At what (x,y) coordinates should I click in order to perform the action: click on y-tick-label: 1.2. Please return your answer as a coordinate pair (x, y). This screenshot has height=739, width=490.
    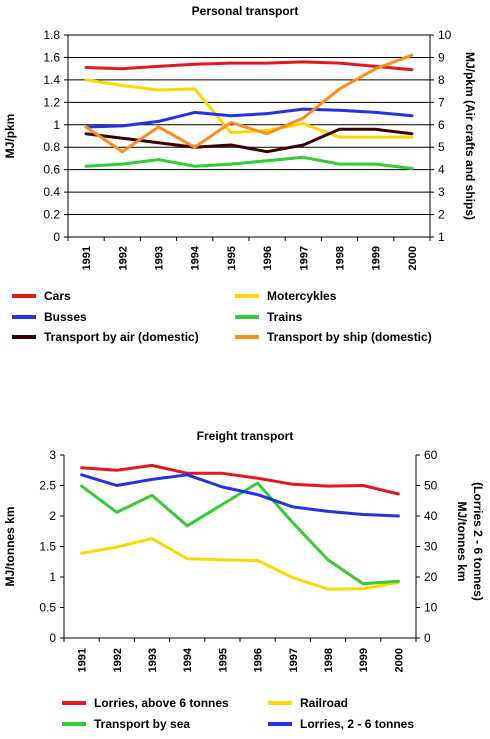
    Looking at the image, I should click on (51, 102).